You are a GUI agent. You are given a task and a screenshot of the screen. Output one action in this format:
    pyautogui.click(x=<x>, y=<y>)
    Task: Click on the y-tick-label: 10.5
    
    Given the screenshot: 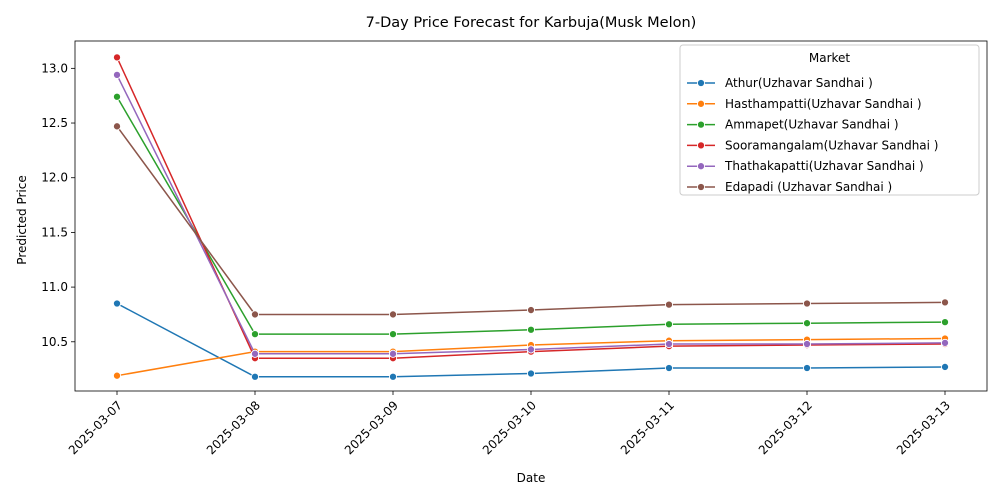 What is the action you would take?
    pyautogui.click(x=54, y=342)
    